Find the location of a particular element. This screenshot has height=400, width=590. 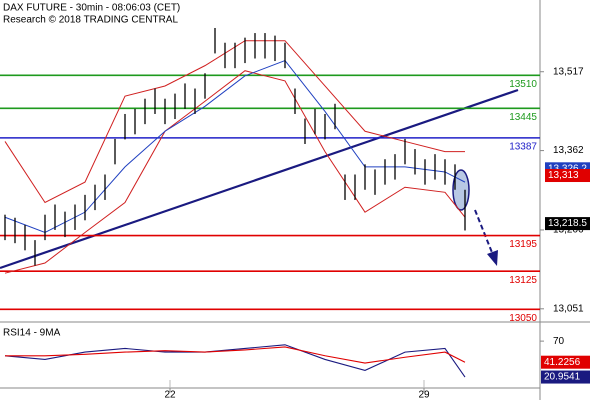

rsi-title: RSI14 - 9MA is located at coordinates (32, 333).